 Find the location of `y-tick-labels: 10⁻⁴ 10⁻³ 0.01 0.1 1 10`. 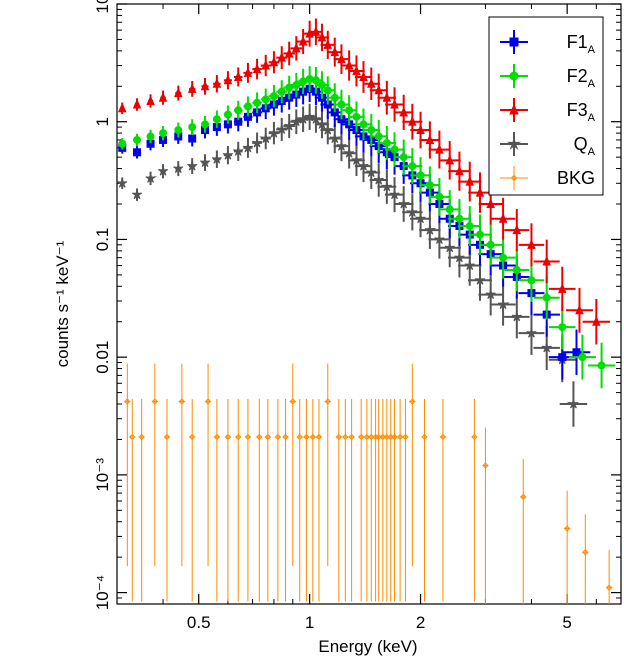

y-tick-labels: 10⁻⁴ 10⁻³ 0.01 0.1 1 10 is located at coordinates (102, 305).